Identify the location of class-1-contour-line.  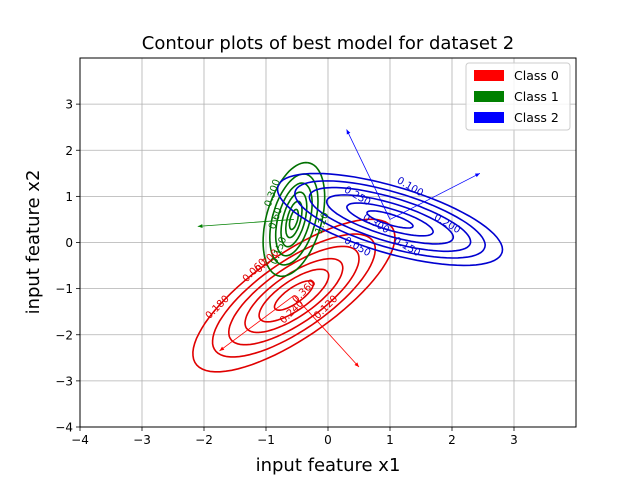
(293, 219).